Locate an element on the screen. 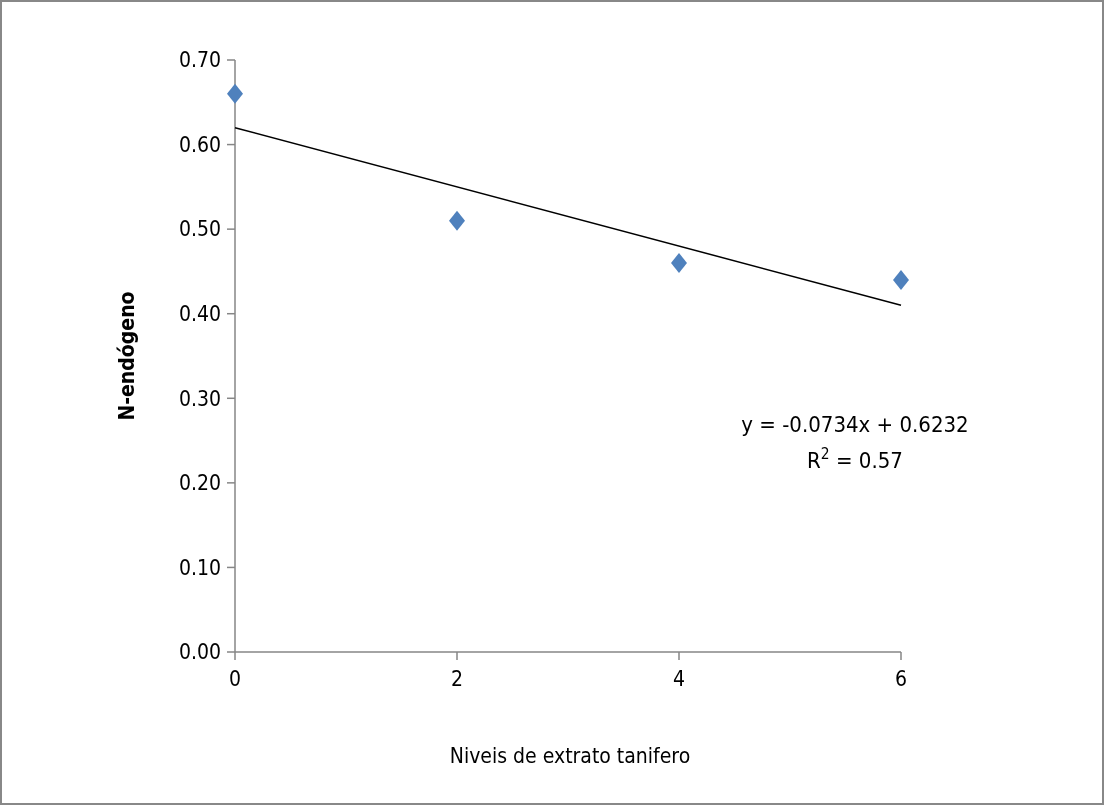  y-tick-label: 0.50 is located at coordinates (199, 229).